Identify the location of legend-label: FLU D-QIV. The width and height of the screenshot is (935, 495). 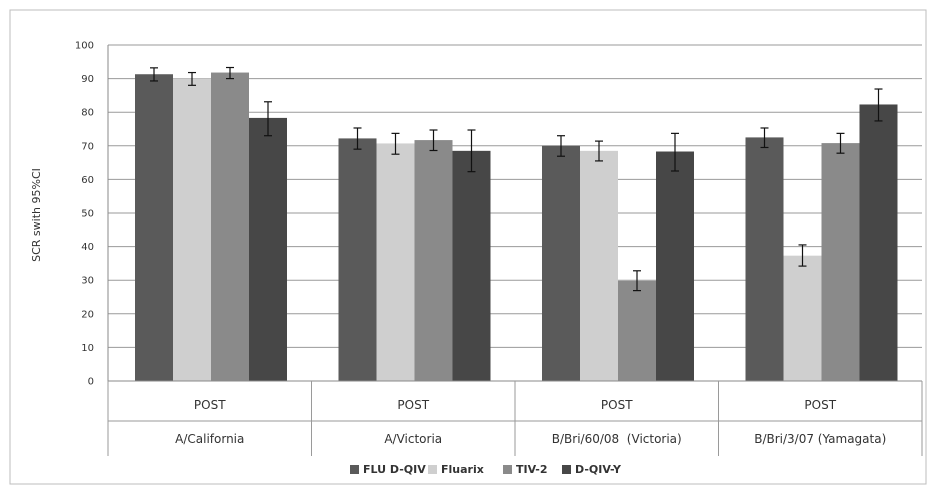
(394, 469).